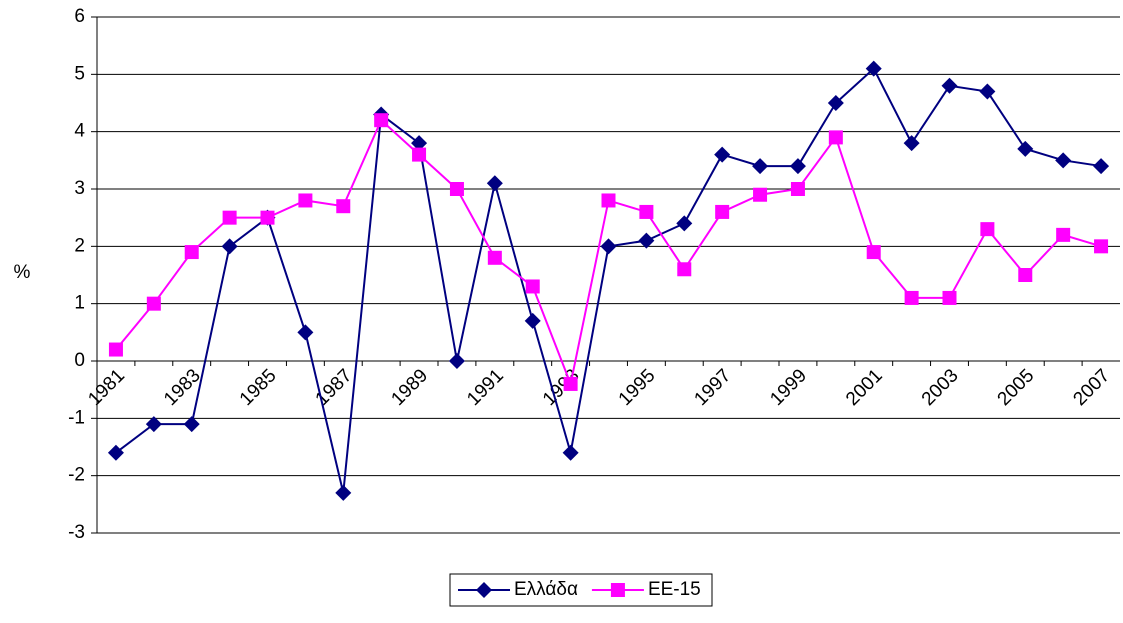  I want to click on y-tick-label: 6, so click(79, 16).